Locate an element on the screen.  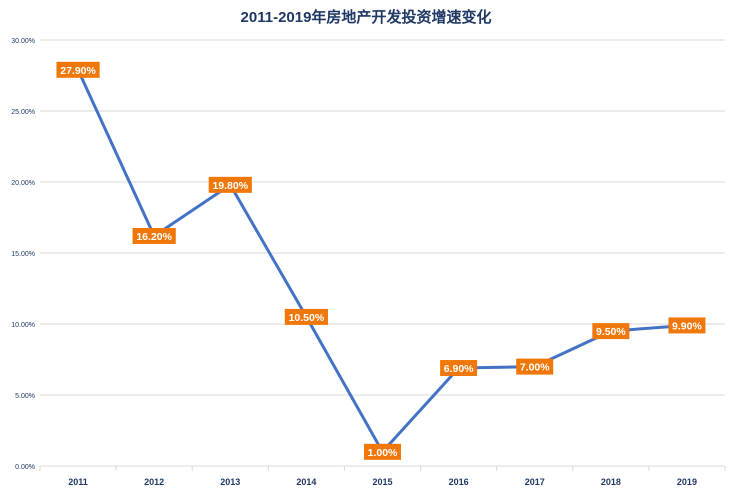
data-label: 7.00% is located at coordinates (535, 366).